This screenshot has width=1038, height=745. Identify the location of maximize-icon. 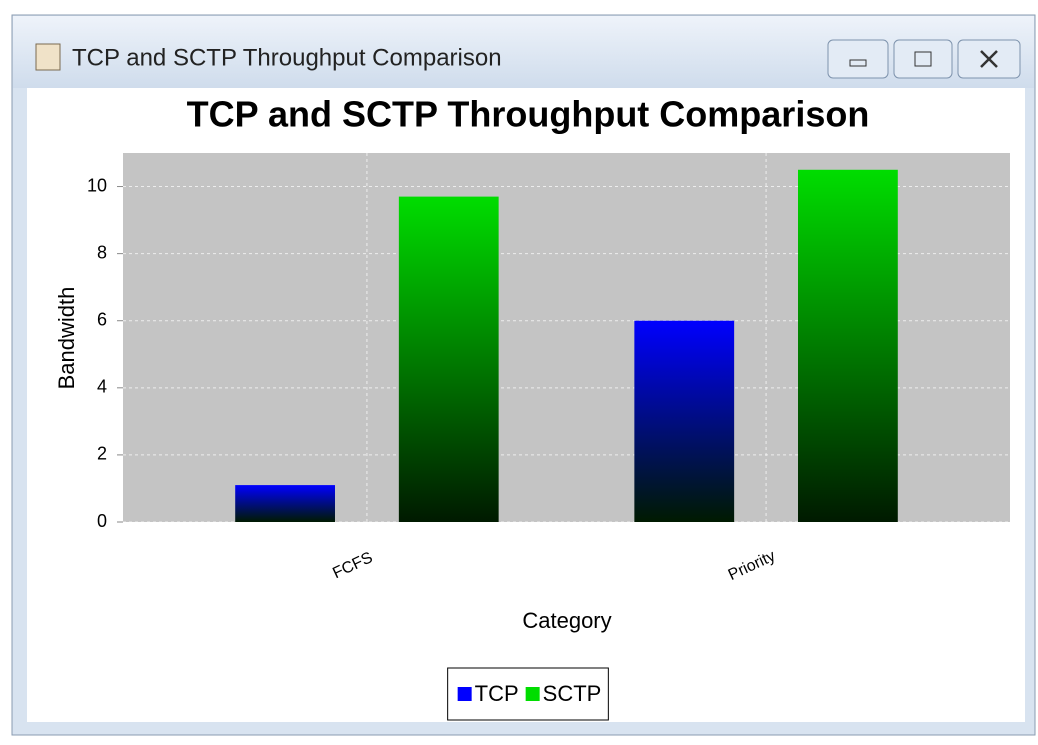
(923, 59).